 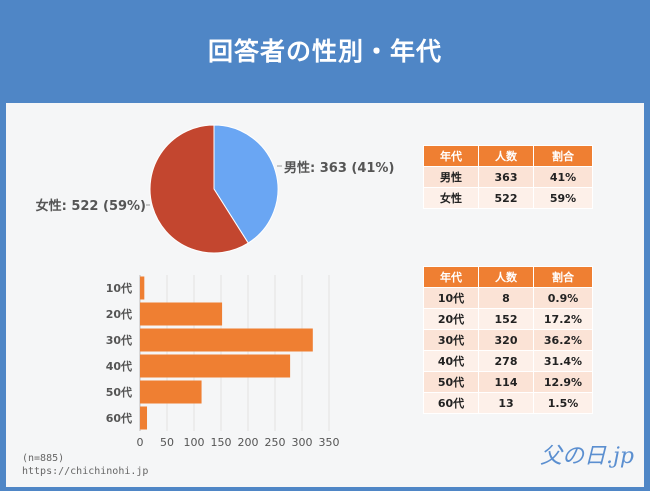 I want to click on table-cell: 363, so click(x=506, y=177).